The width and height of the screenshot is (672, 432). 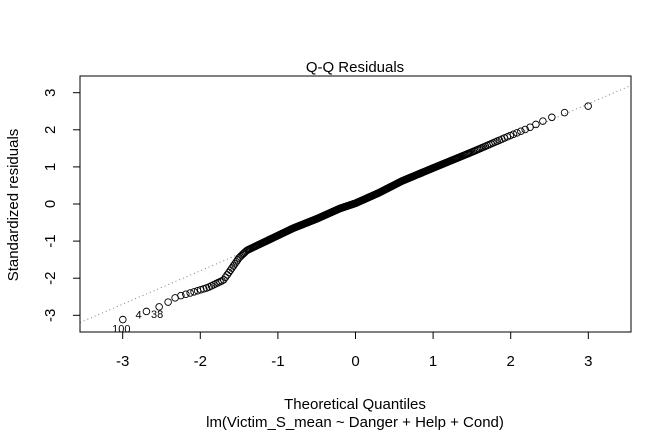 I want to click on outlier-label: 38, so click(x=157, y=315).